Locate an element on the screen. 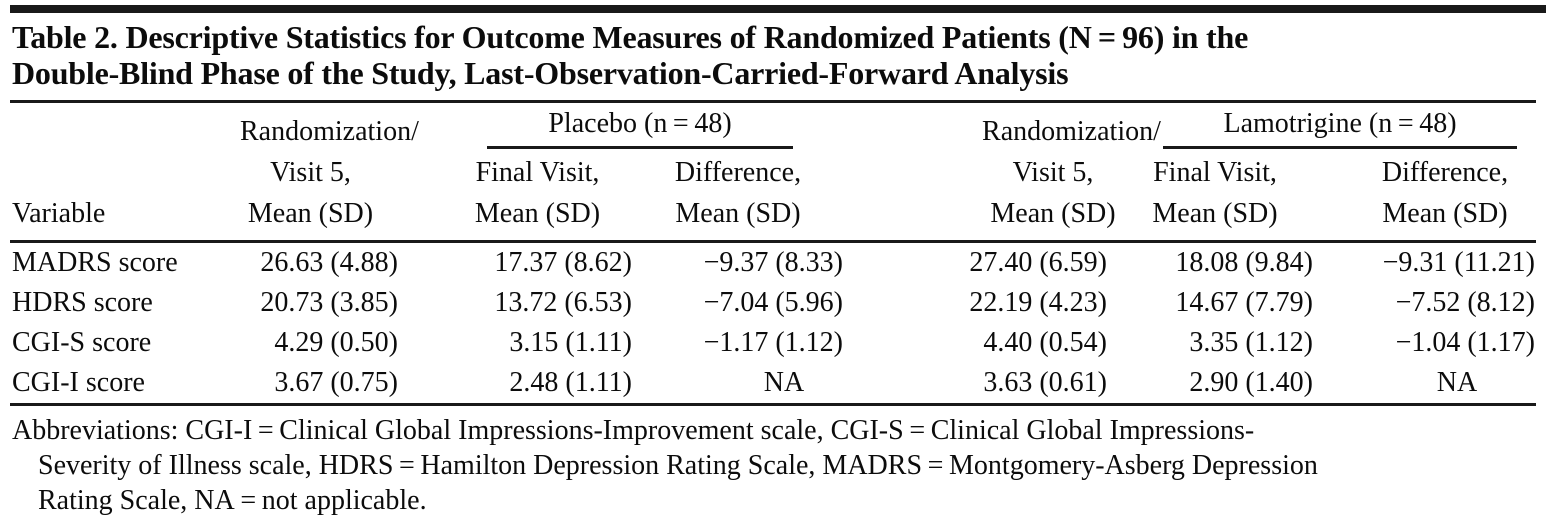  value-text: −7.04 (5.96) is located at coordinates (773, 302).